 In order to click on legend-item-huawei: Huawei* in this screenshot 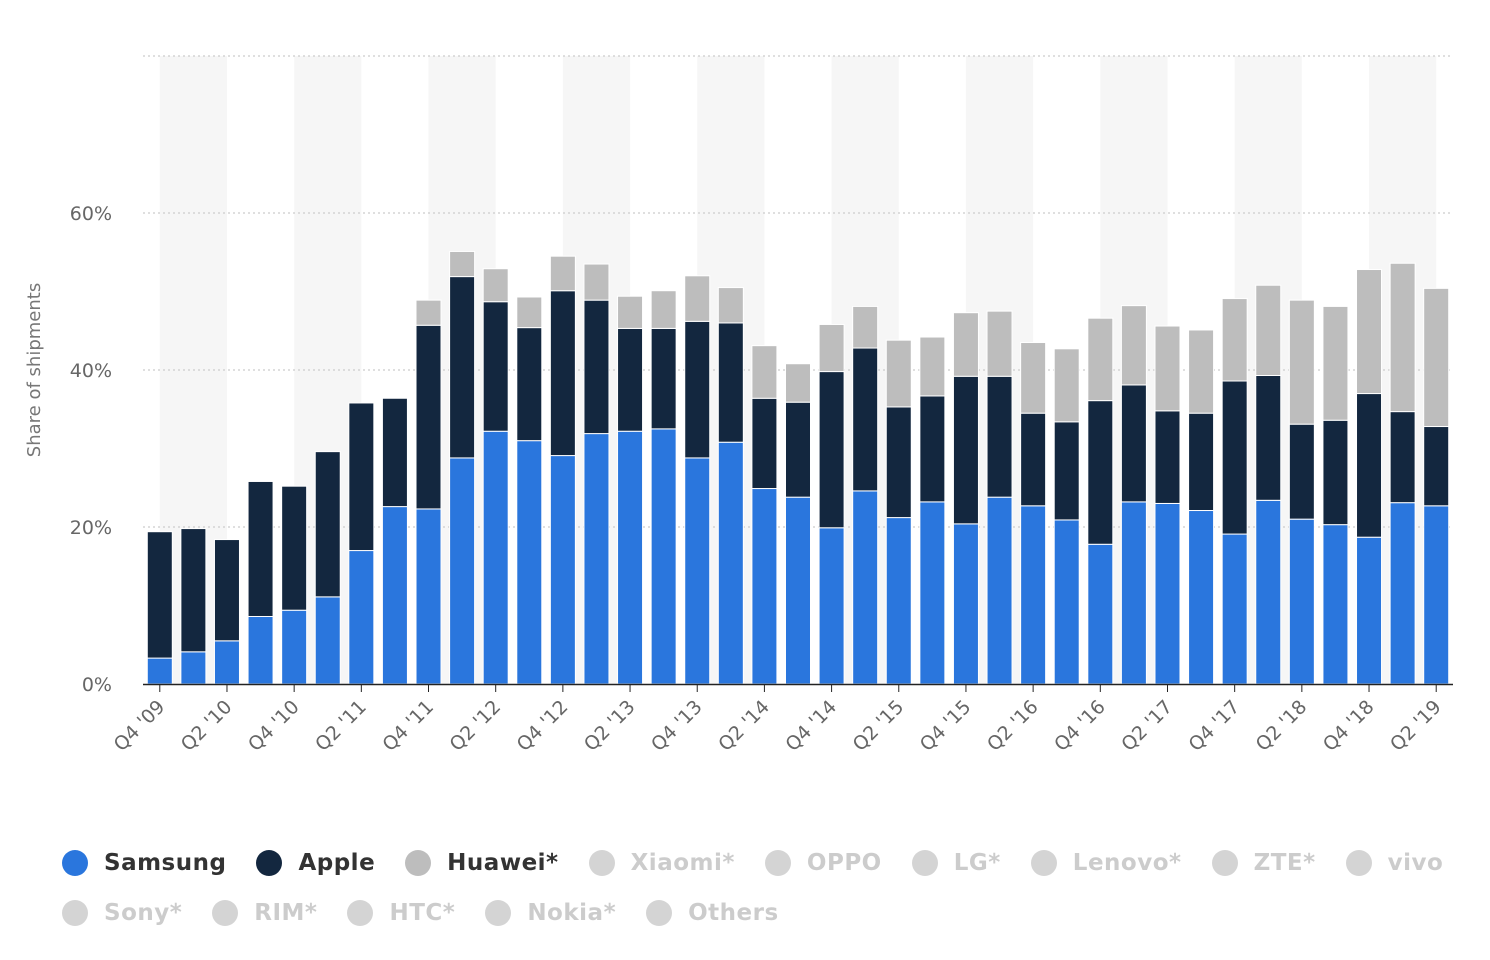, I will do `click(481, 863)`.